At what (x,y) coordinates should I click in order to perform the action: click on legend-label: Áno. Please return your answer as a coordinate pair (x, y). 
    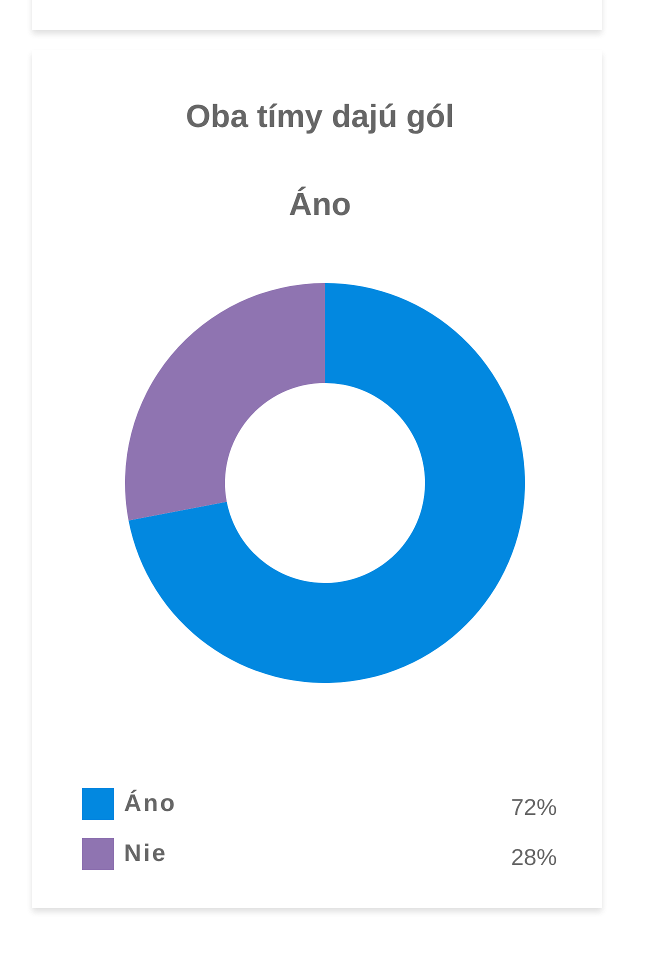
    Looking at the image, I should click on (150, 804).